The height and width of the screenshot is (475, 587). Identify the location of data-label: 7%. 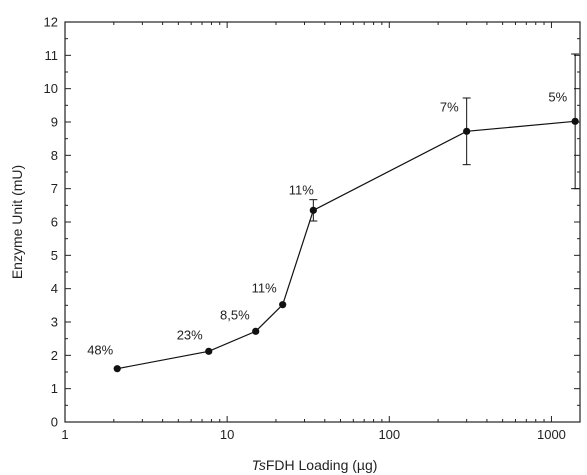
(449, 106).